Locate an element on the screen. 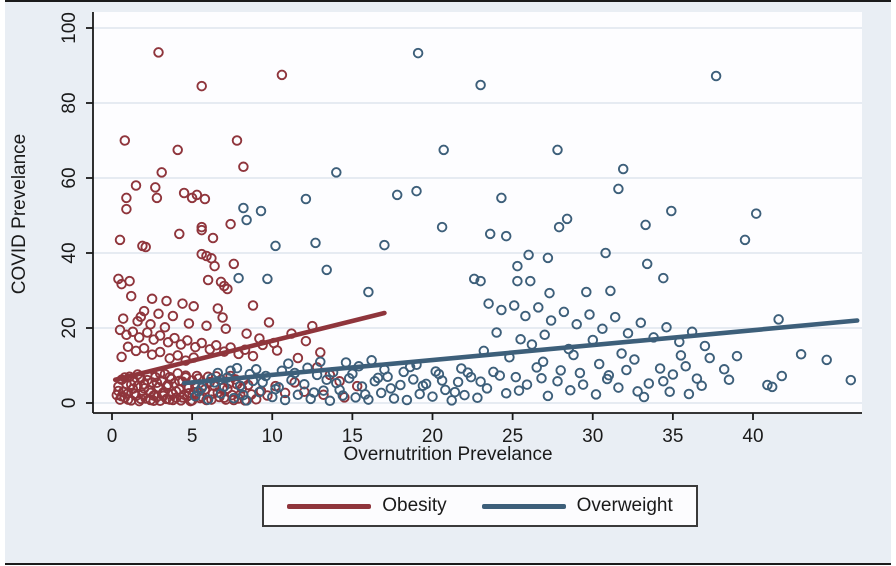 This screenshot has width=896, height=566. x-tick-label: 5 is located at coordinates (192, 436).